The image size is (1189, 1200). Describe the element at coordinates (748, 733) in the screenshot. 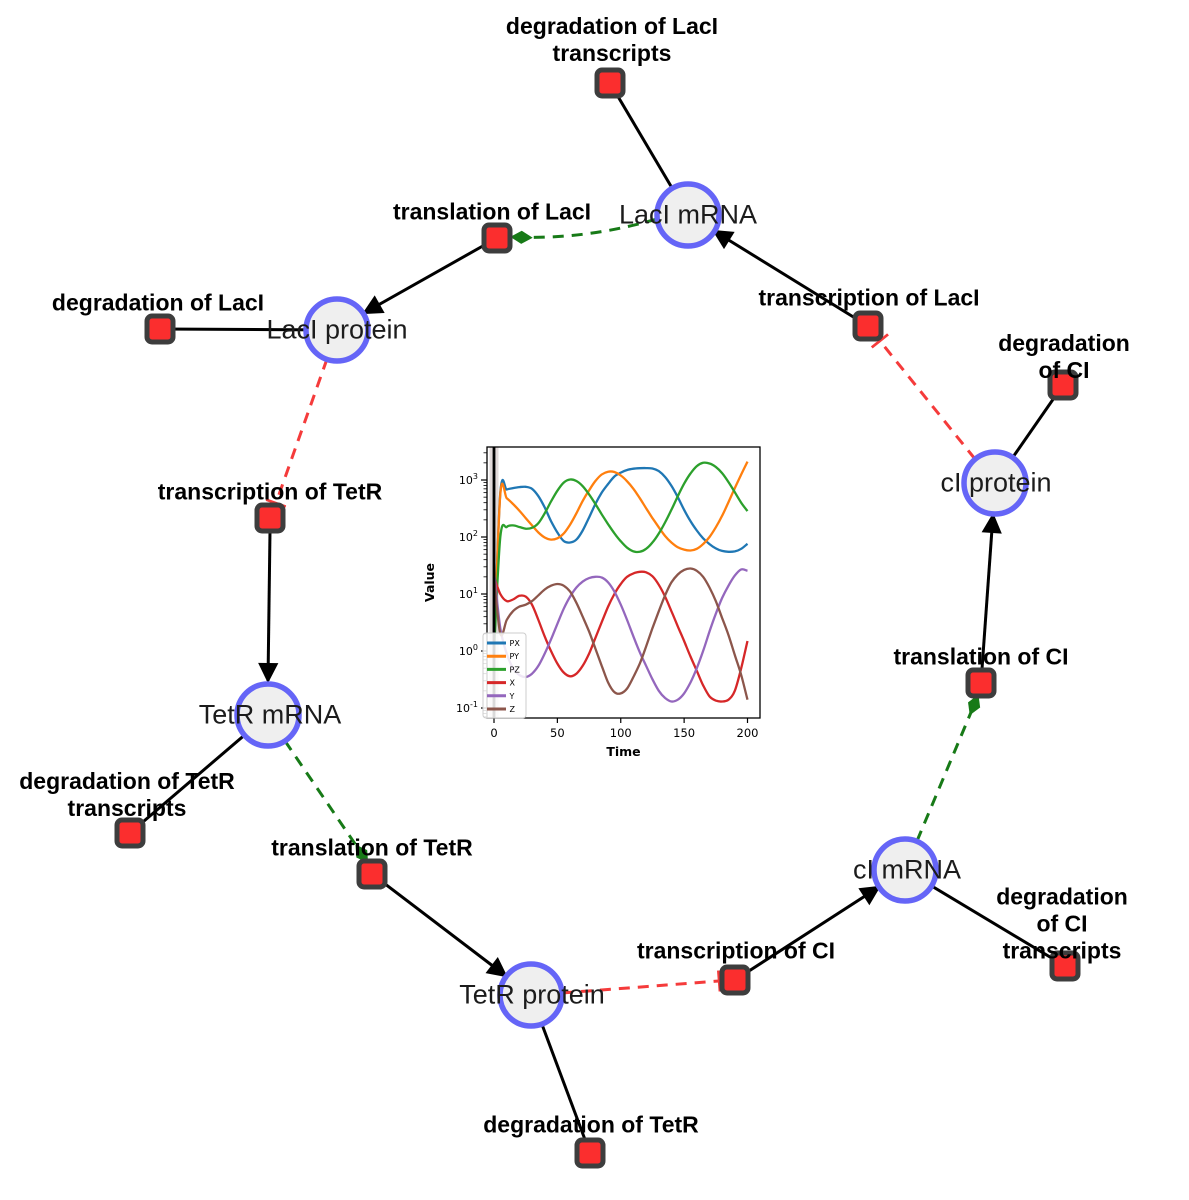

I see `x-tick-label: 200` at that location.